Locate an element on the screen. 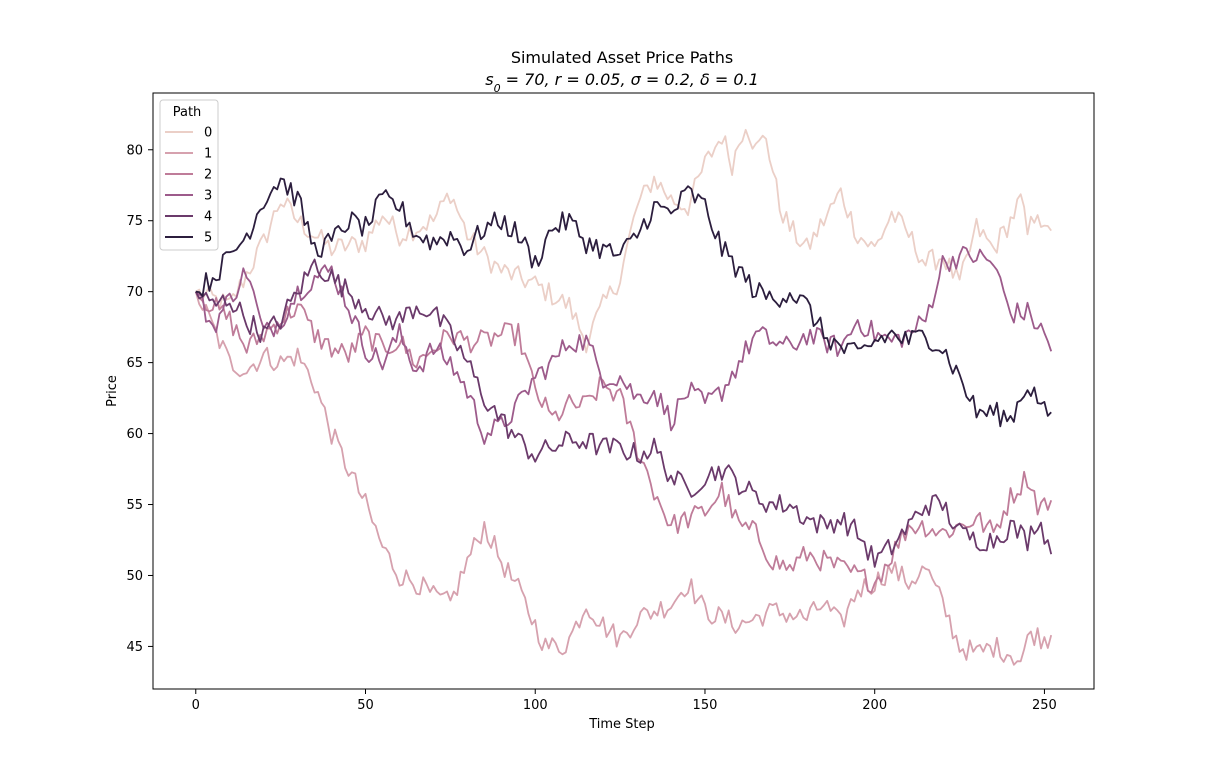 The height and width of the screenshot is (774, 1215). x-tick-label: 100 is located at coordinates (535, 705).